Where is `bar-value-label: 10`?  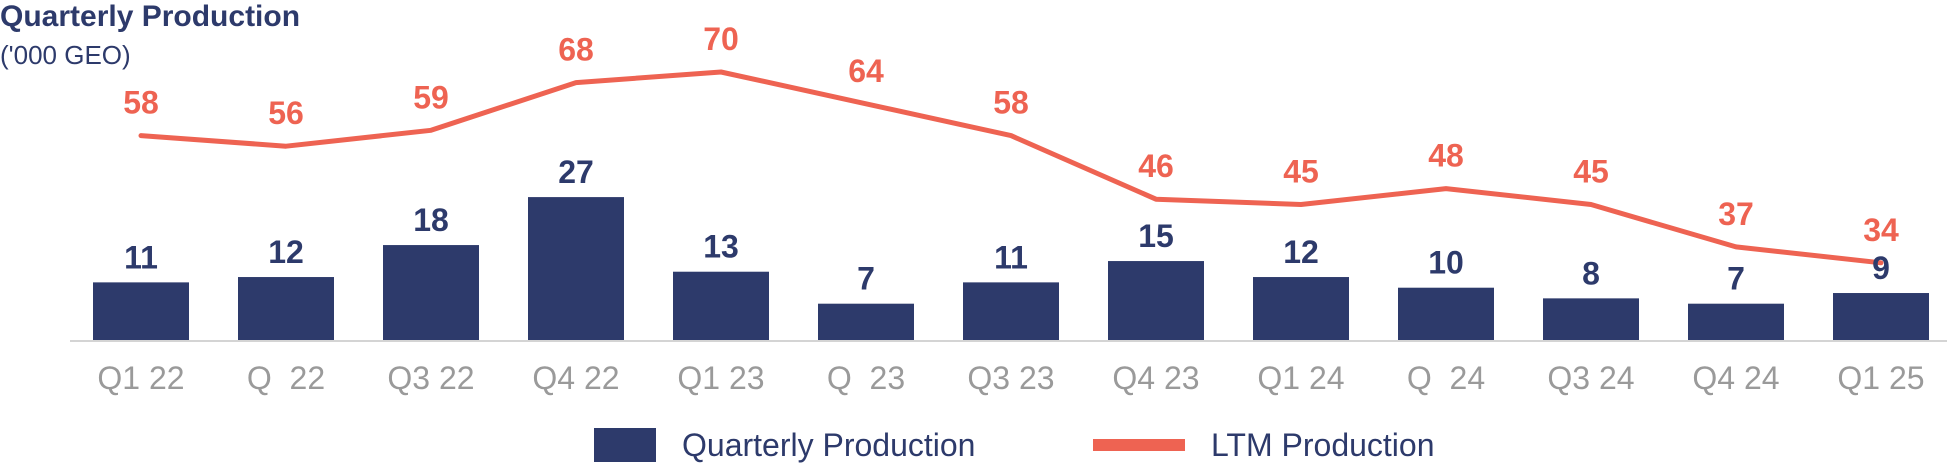 bar-value-label: 10 is located at coordinates (1446, 263).